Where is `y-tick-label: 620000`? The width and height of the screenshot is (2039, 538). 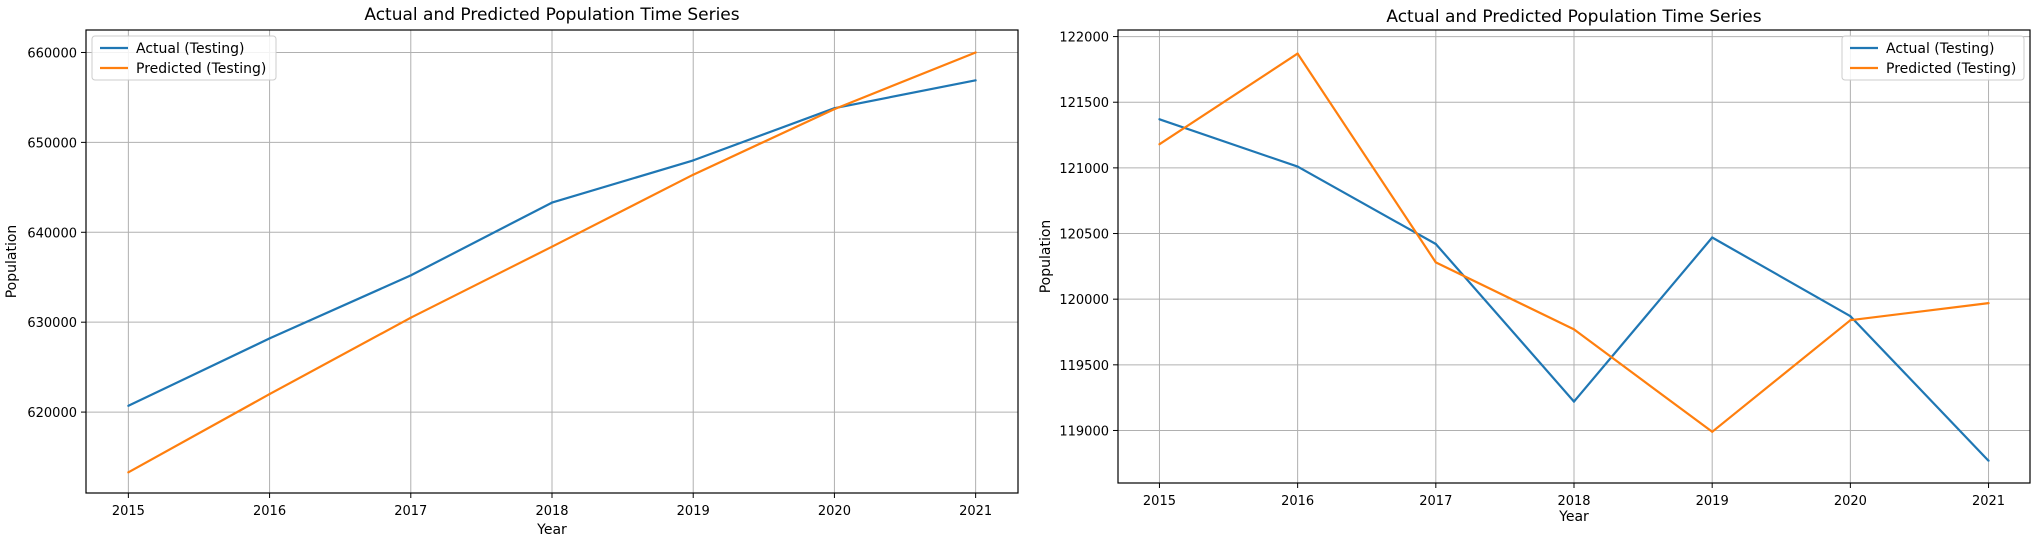 y-tick-label: 620000 is located at coordinates (52, 413).